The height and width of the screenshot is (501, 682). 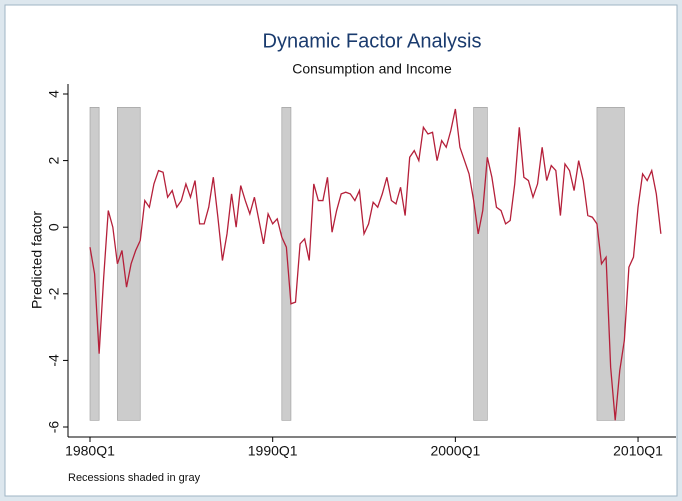 What do you see at coordinates (372, 69) in the screenshot?
I see `chart-subtitle: Consumption and Income` at bounding box center [372, 69].